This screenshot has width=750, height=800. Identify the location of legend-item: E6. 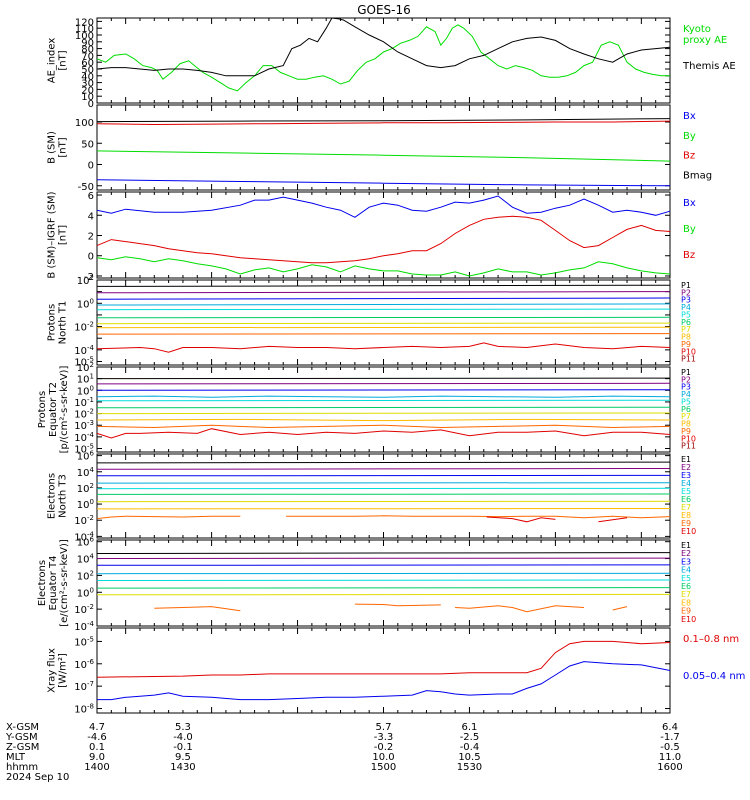
(686, 499).